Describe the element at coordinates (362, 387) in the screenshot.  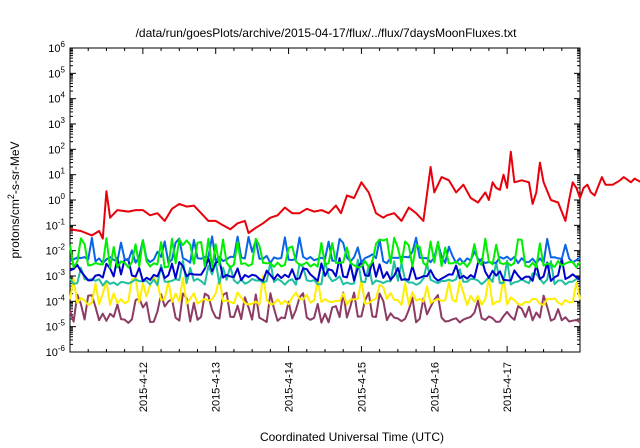
I see `x-tick-label: 2015-4-15` at that location.